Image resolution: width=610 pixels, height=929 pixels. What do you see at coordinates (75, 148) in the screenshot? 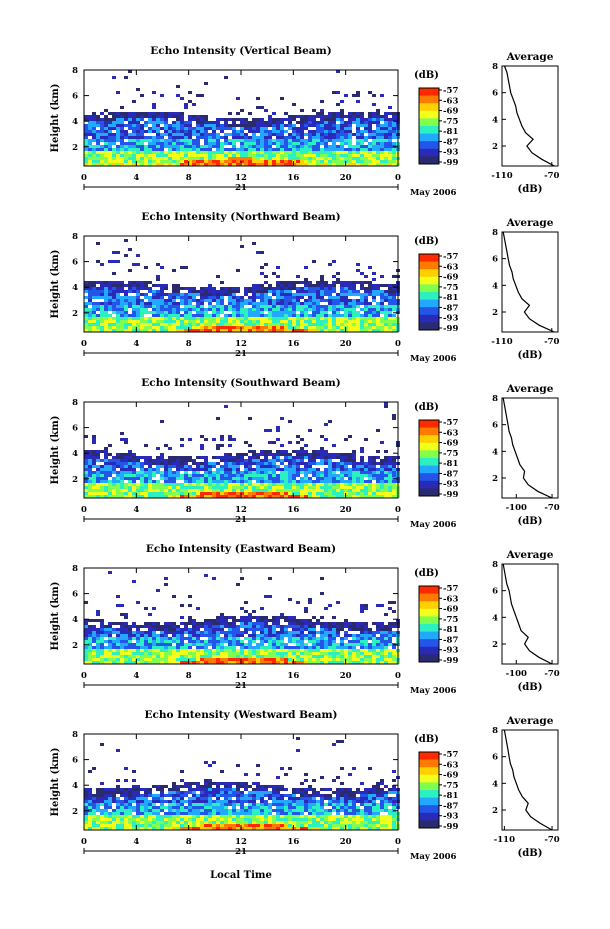
I see `y-tick-label: 2` at bounding box center [75, 148].